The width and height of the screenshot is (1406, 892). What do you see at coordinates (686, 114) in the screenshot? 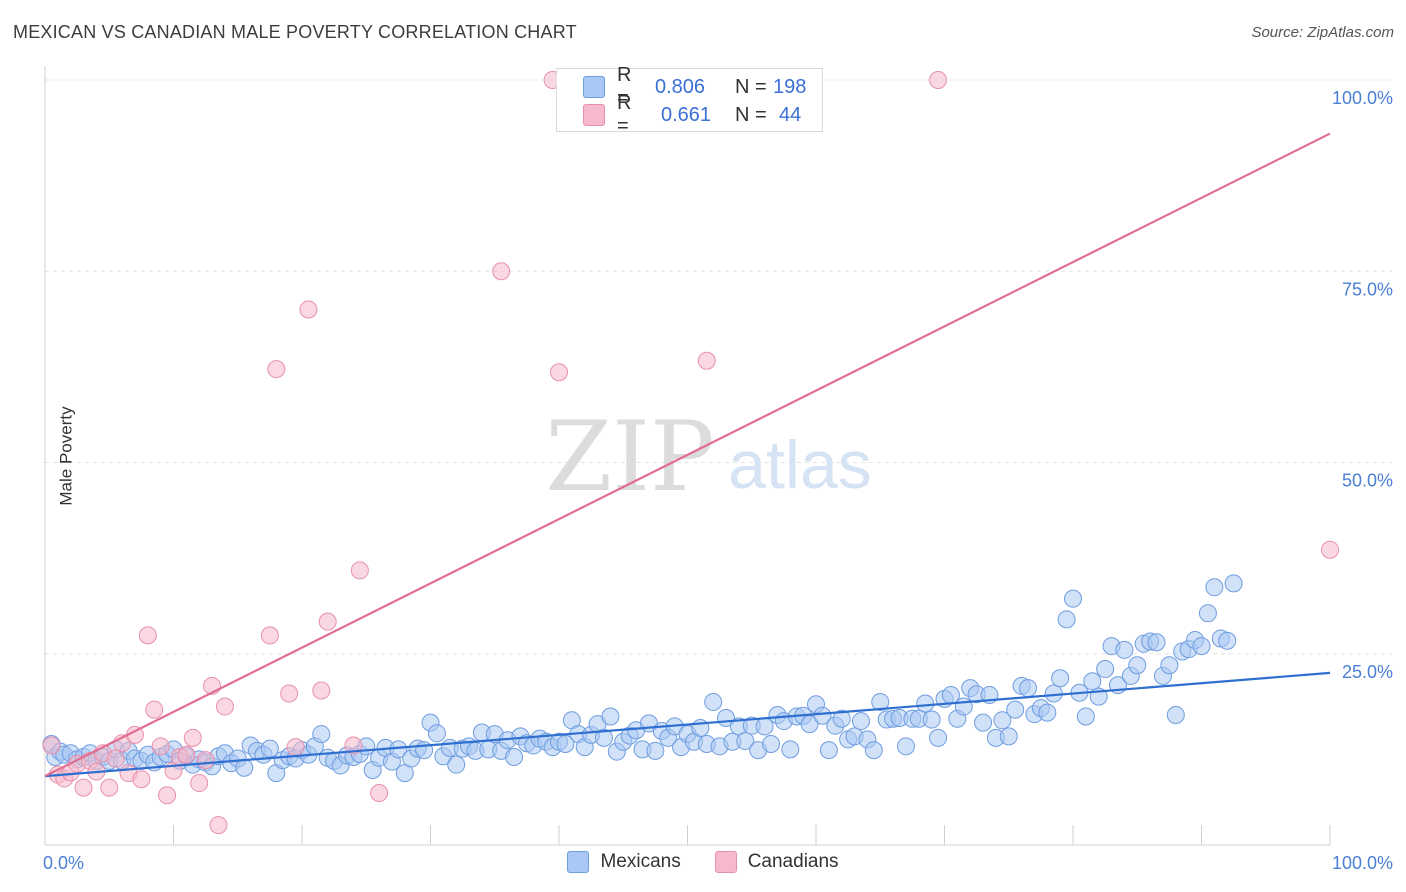
I see `legend-r-value: 0.661` at bounding box center [686, 114].